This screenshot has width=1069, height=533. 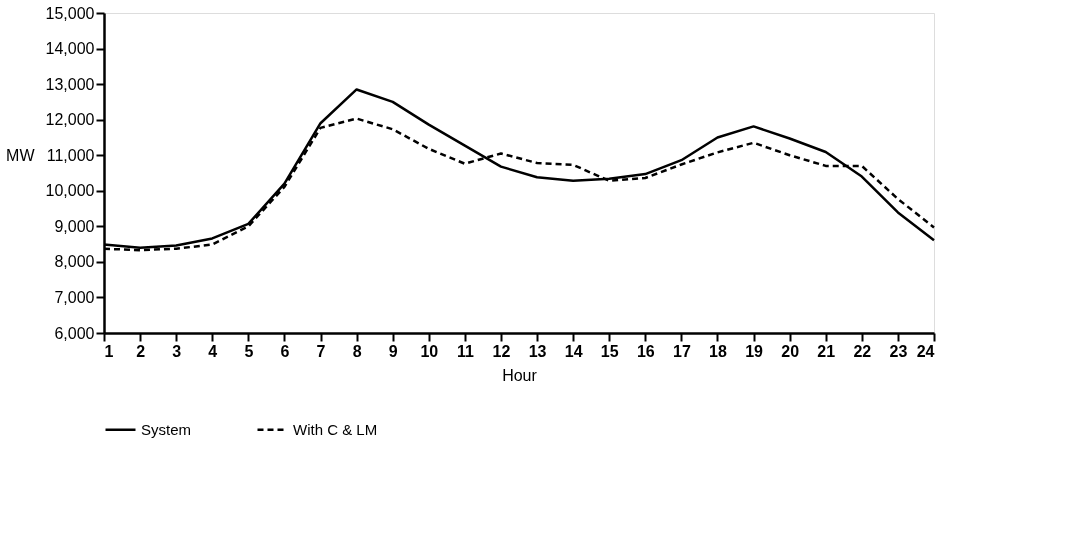 What do you see at coordinates (213, 351) in the screenshot?
I see `x-tick-label: 4` at bounding box center [213, 351].